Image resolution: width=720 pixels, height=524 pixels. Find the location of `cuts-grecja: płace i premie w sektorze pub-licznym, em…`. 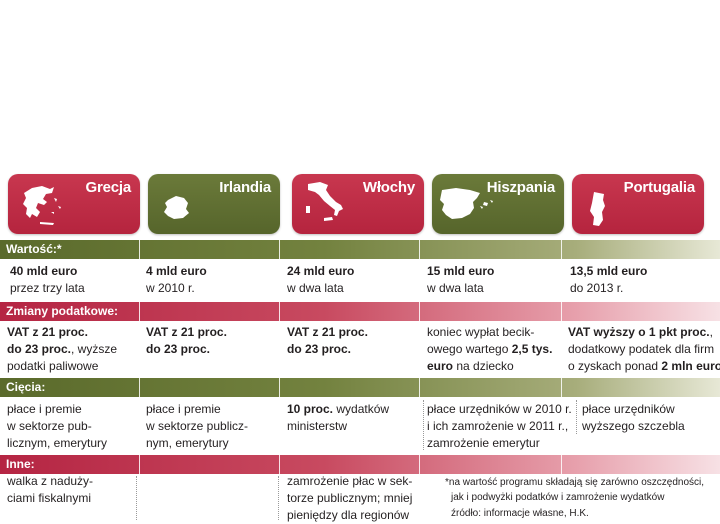

cuts-grecja: płace i premie w sektorze pub-licznym, em… is located at coordinates (57, 426).